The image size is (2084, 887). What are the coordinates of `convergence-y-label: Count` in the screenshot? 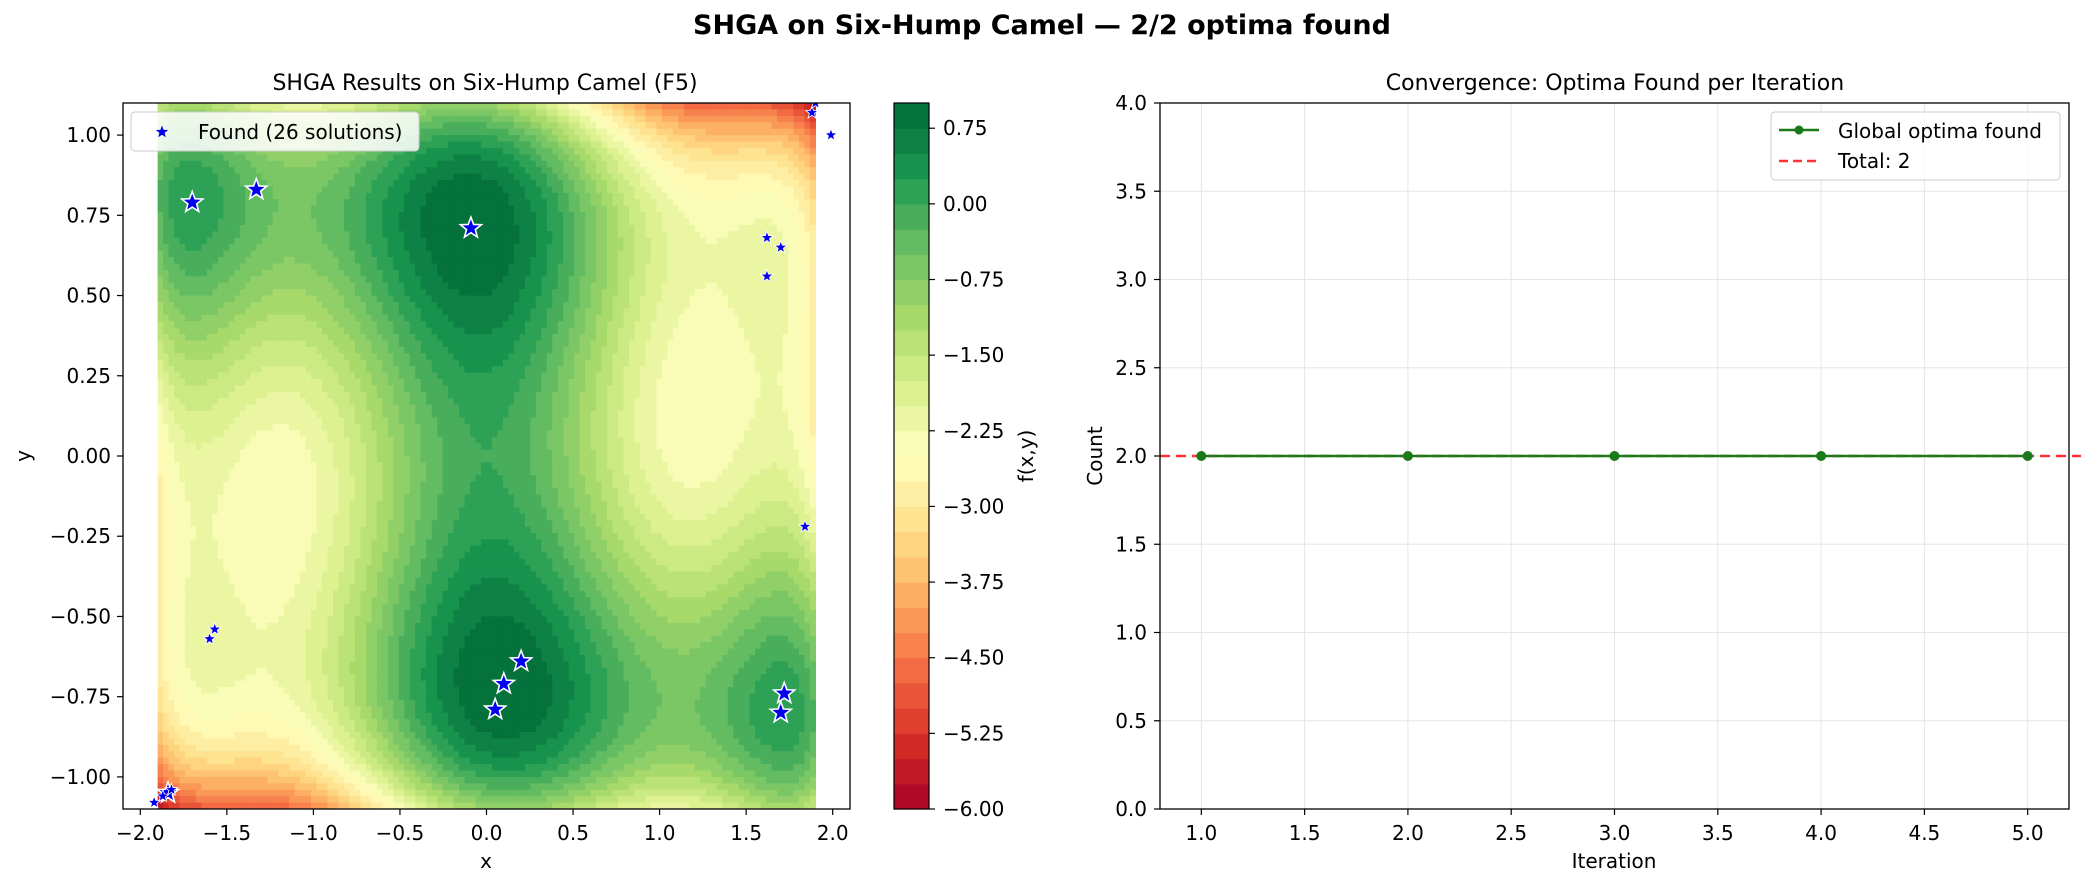 It's located at (1095, 456).